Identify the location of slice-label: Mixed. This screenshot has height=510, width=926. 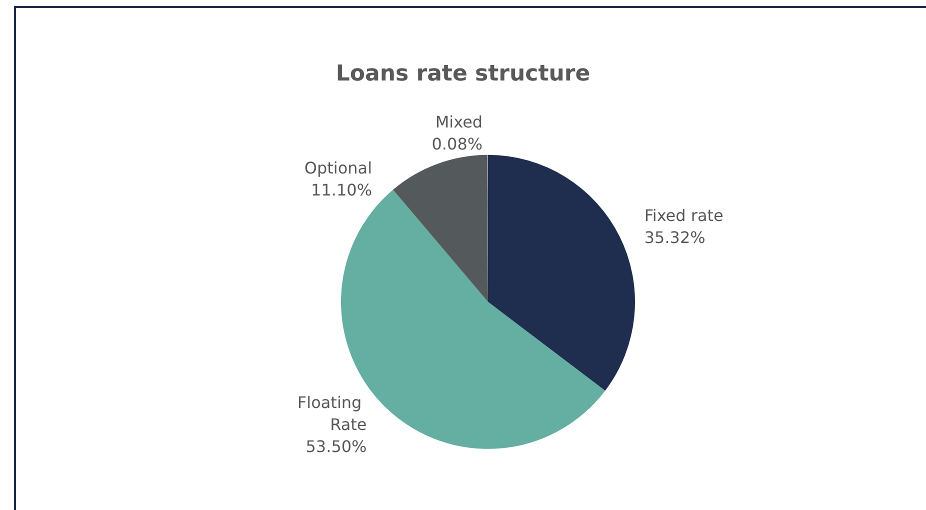
(459, 122).